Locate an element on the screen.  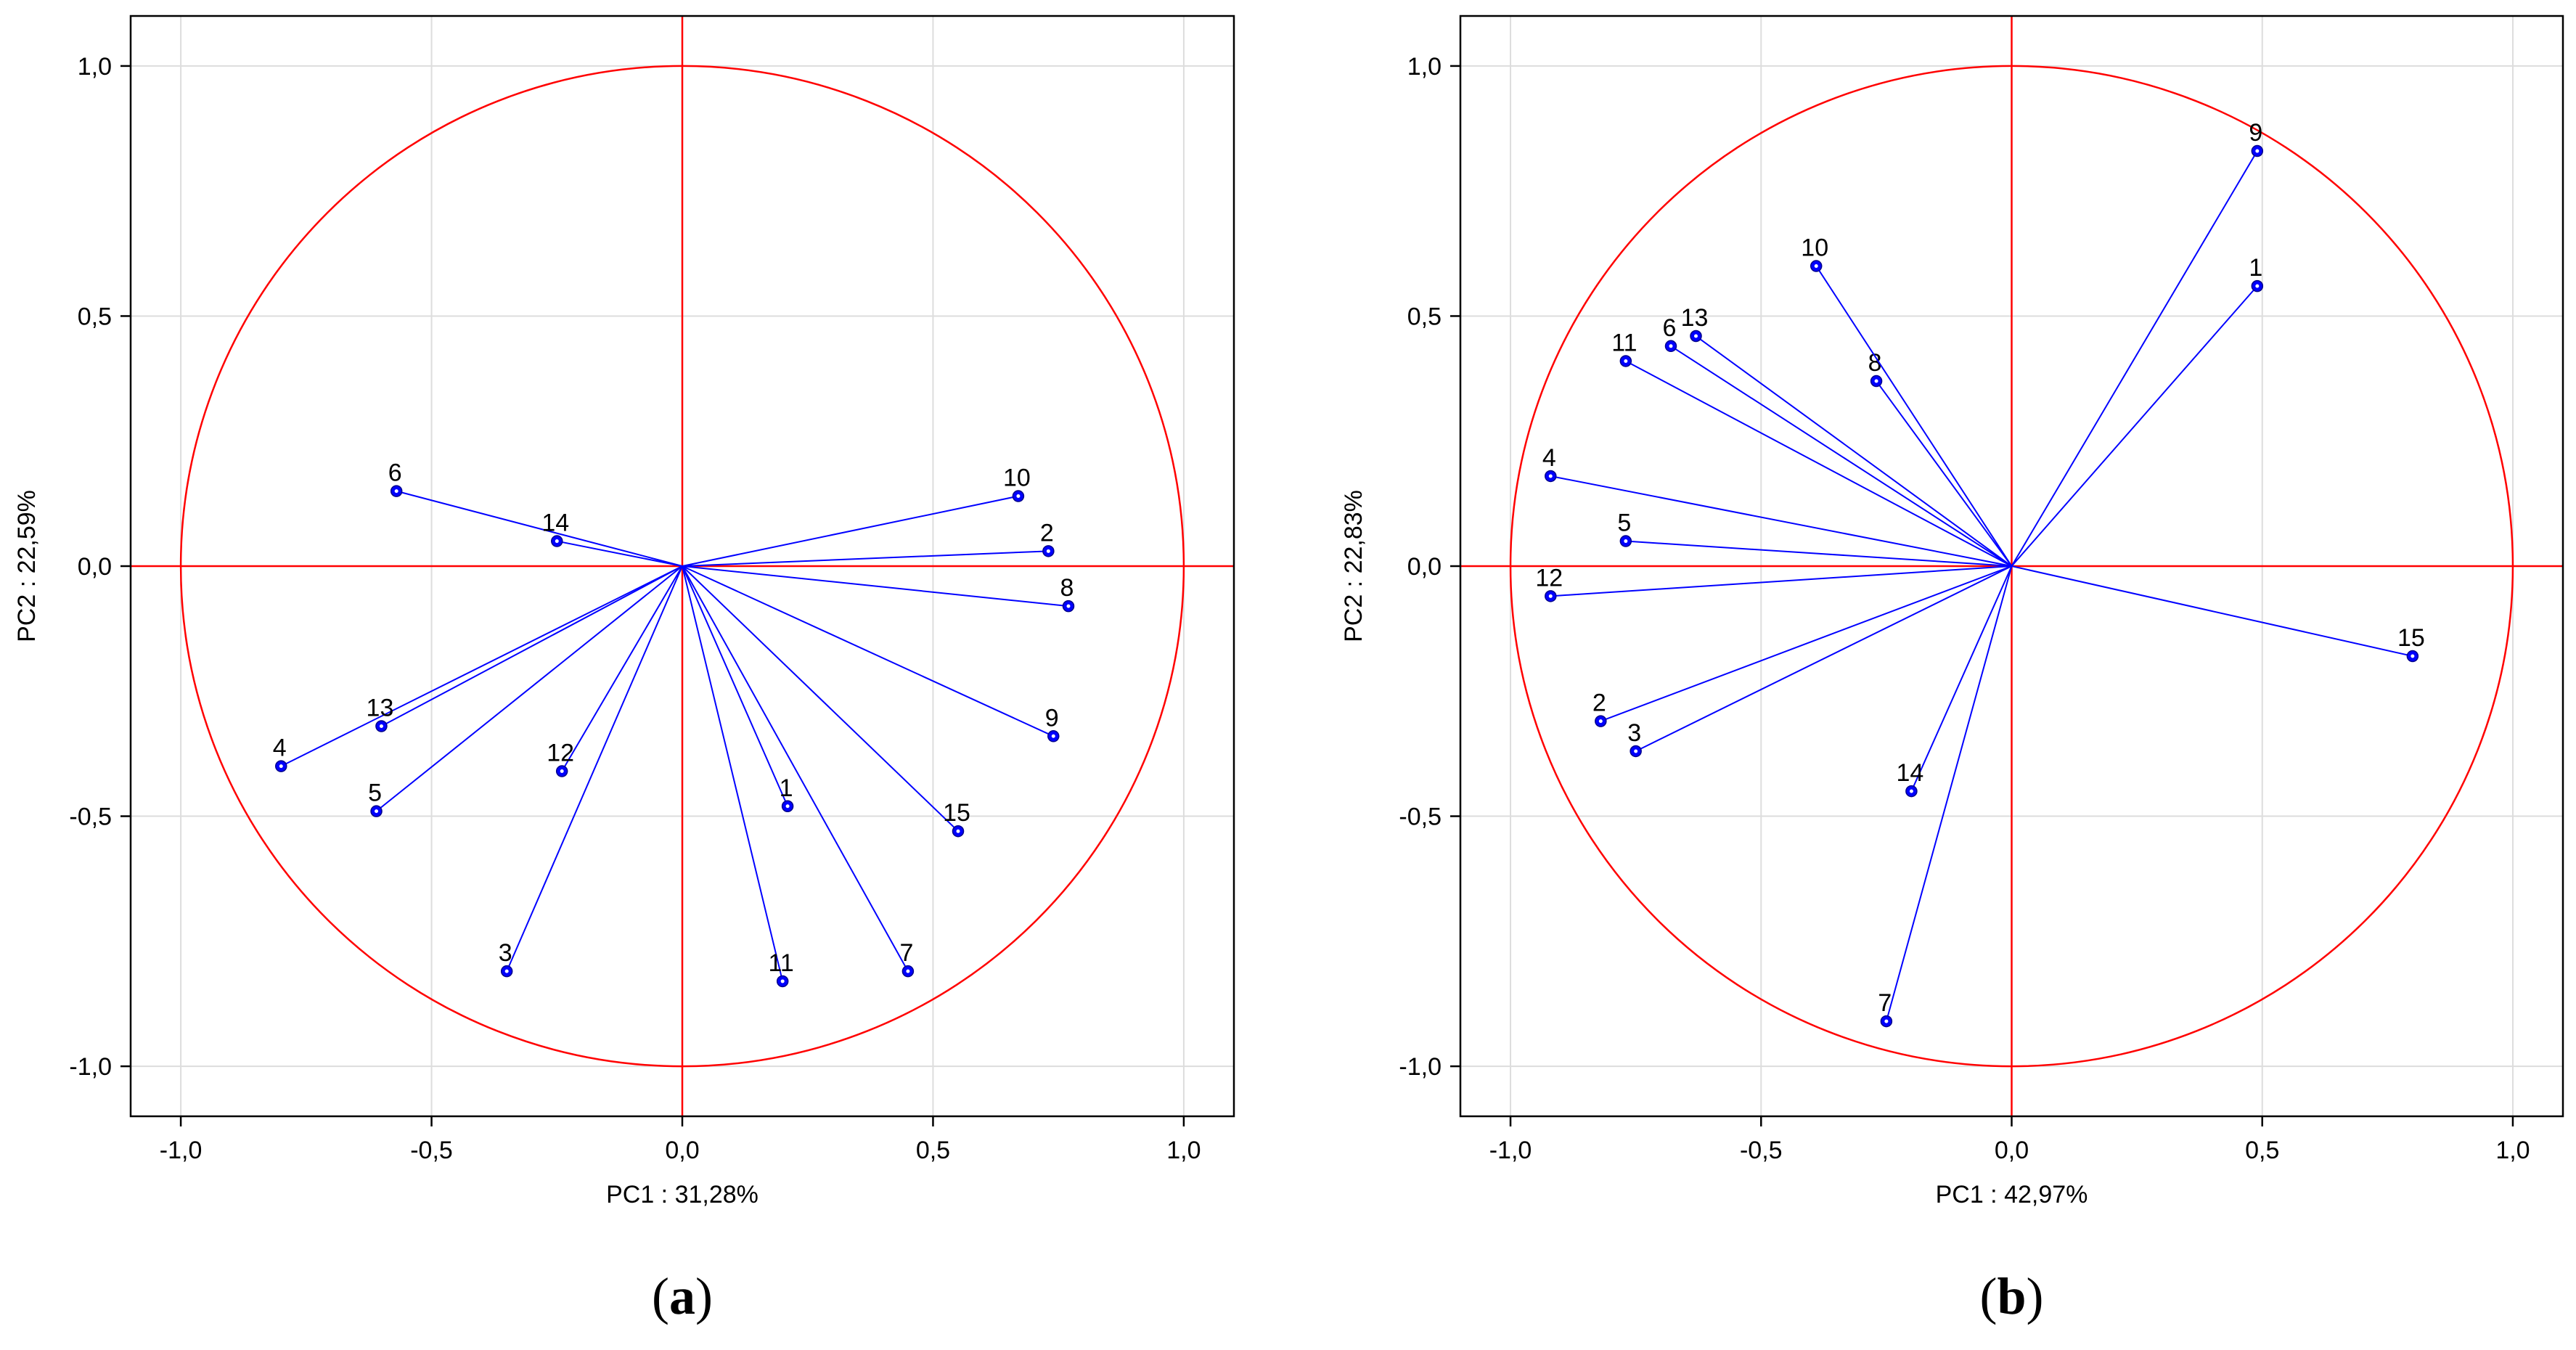
y-axis-title: PC2 : 22,83% is located at coordinates (1354, 566).